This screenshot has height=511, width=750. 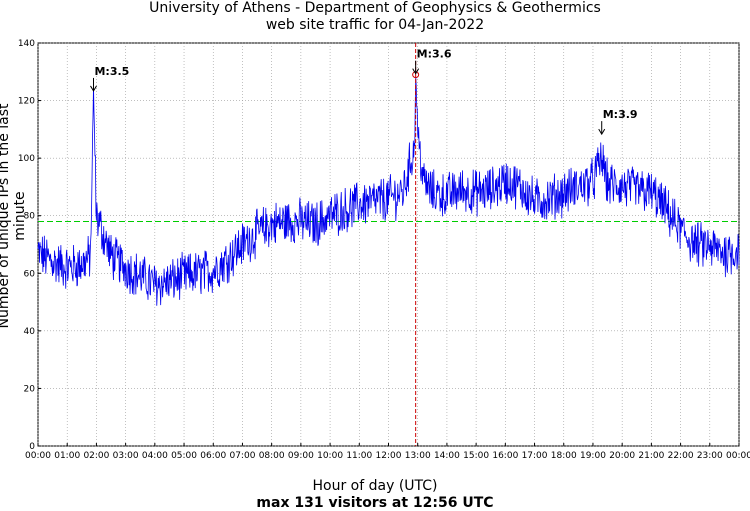 I want to click on x-tick-label: 22:00, so click(x=681, y=456).